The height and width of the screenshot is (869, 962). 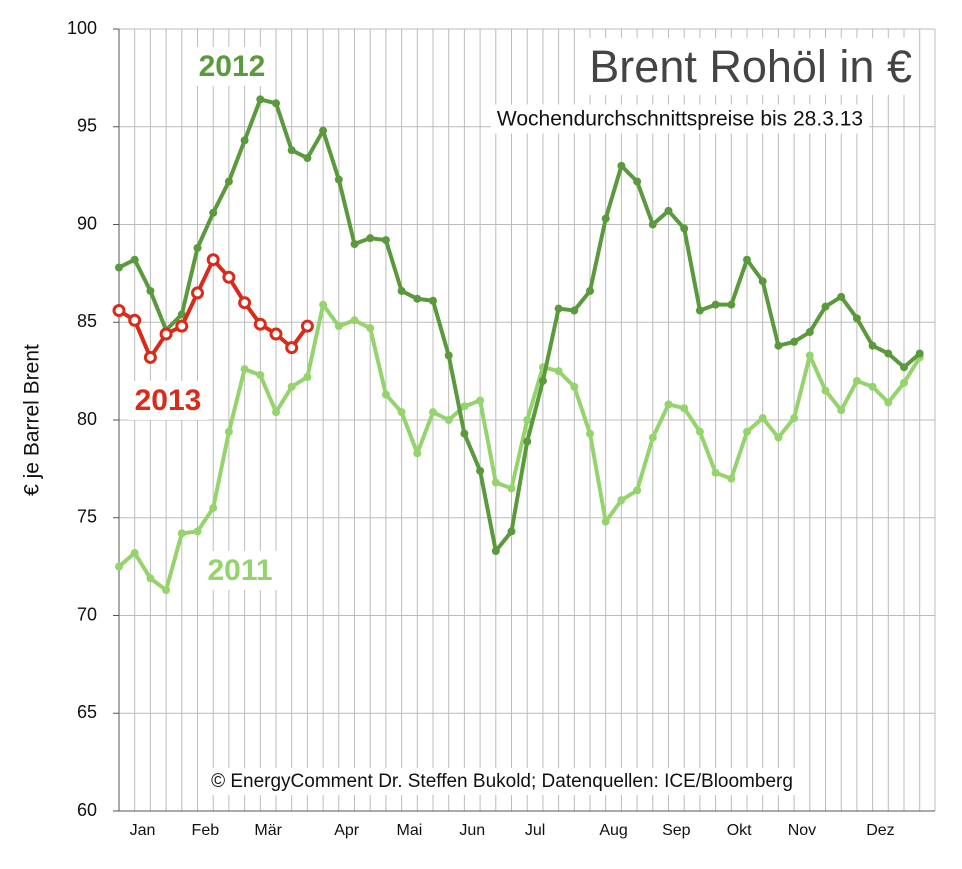 I want to click on y-tick-label: 65, so click(x=87, y=712).